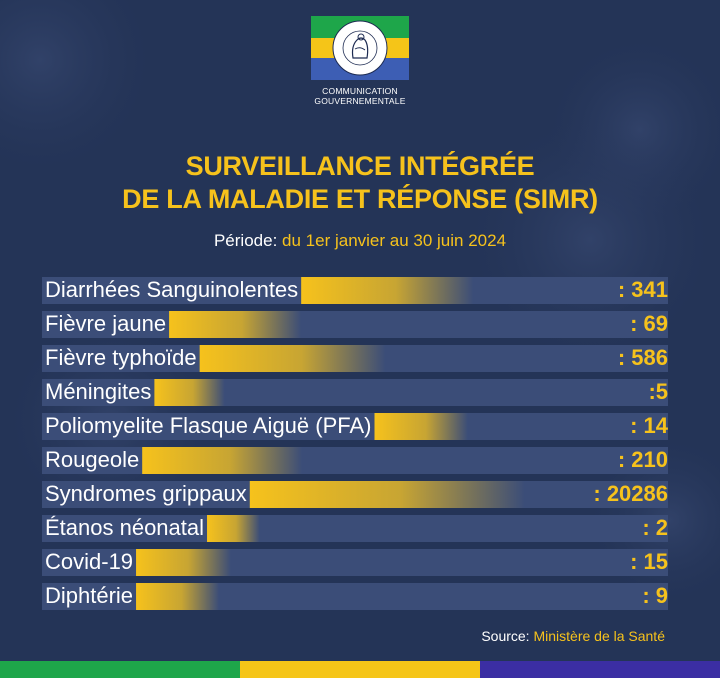  Describe the element at coordinates (649, 561) in the screenshot. I see `value-label: : 15` at that location.